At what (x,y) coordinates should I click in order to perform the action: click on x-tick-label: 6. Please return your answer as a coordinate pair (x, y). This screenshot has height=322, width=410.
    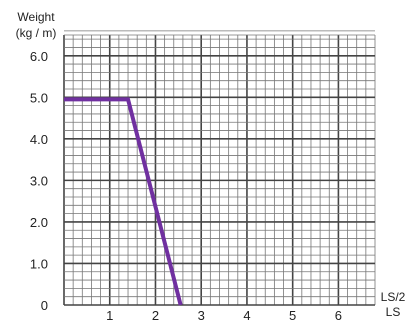
    Looking at the image, I should click on (338, 315).